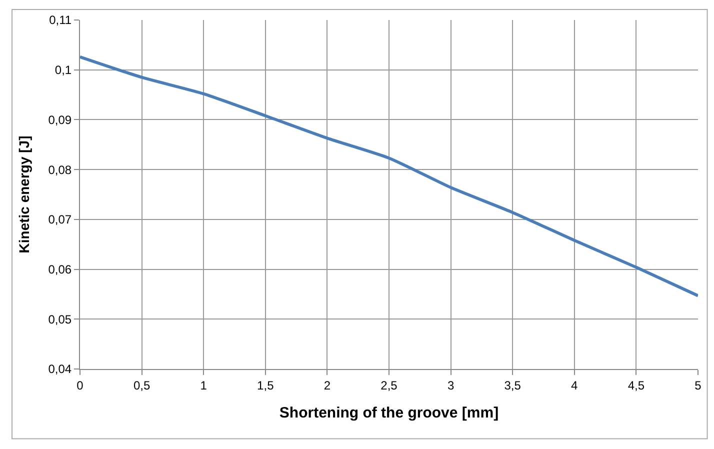  I want to click on y-tick-label: 0,05, so click(60, 319).